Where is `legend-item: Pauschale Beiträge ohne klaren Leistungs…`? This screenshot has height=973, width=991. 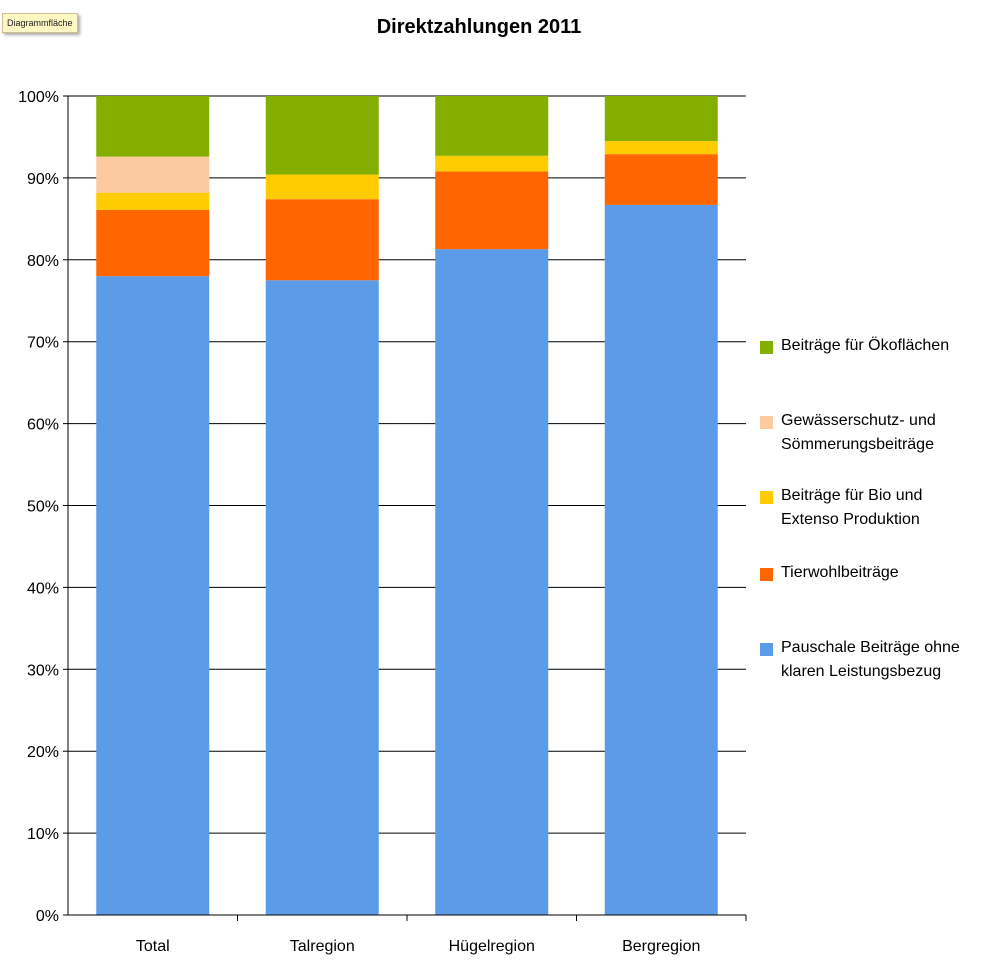
legend-item: Pauschale Beiträge ohne klaren Leistungs… is located at coordinates (860, 661).